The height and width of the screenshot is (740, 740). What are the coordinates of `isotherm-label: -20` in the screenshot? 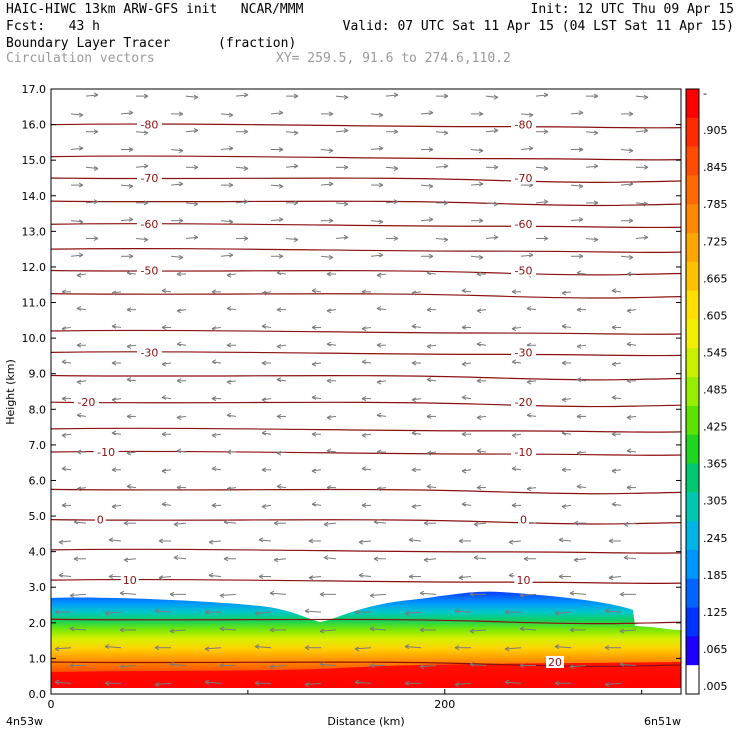 It's located at (86, 402).